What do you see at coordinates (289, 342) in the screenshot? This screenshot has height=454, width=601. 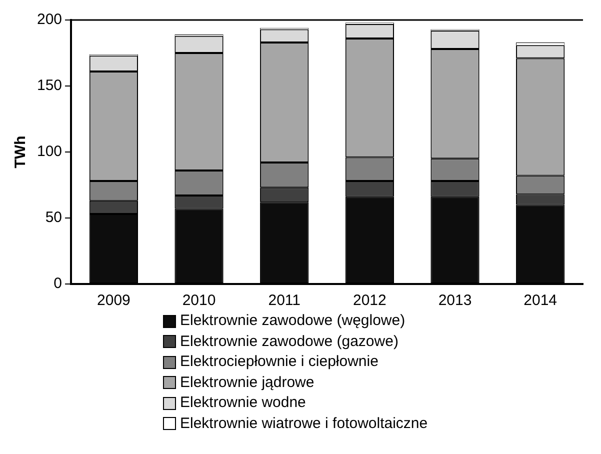 I see `legend-label: Elektrownie zawodowe (gazowe)` at bounding box center [289, 342].